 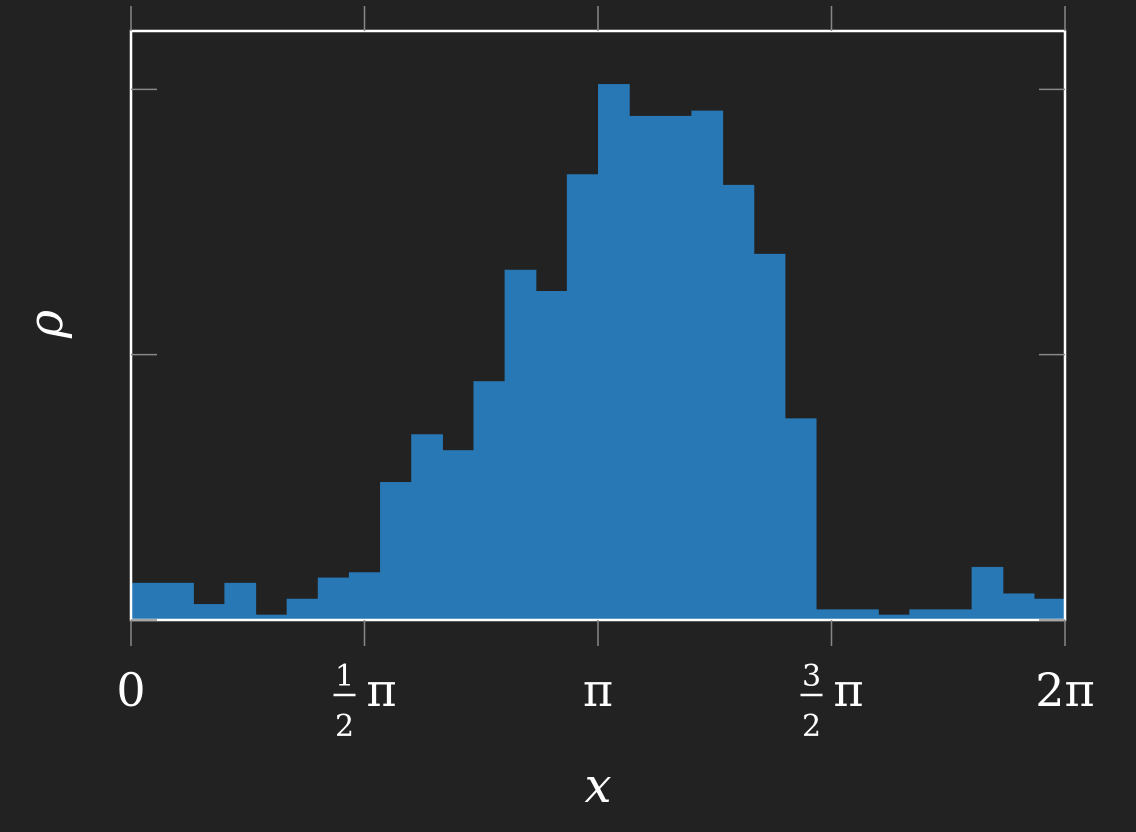 I want to click on x-tick-label-numerator: 3, so click(x=811, y=676).